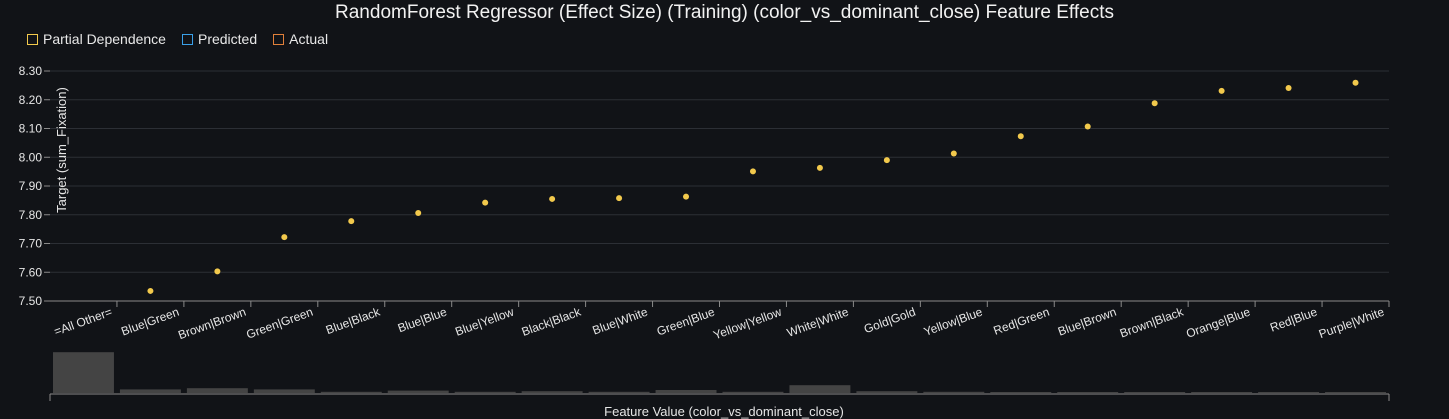 This screenshot has width=1449, height=419. What do you see at coordinates (724, 411) in the screenshot?
I see `x-axis-title: Feature Value (color_vs_dominant_close)` at bounding box center [724, 411].